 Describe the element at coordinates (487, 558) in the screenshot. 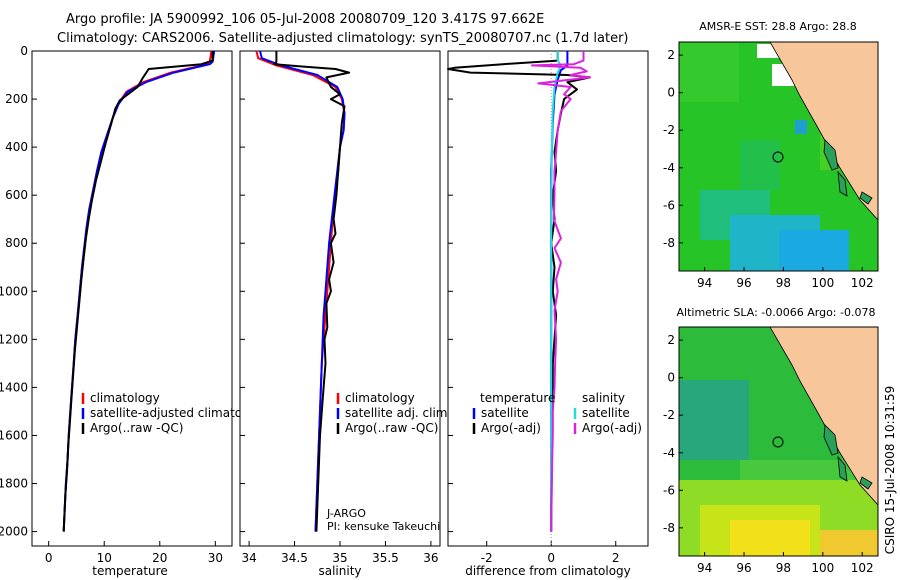

I see `x-tick-label: -2` at that location.